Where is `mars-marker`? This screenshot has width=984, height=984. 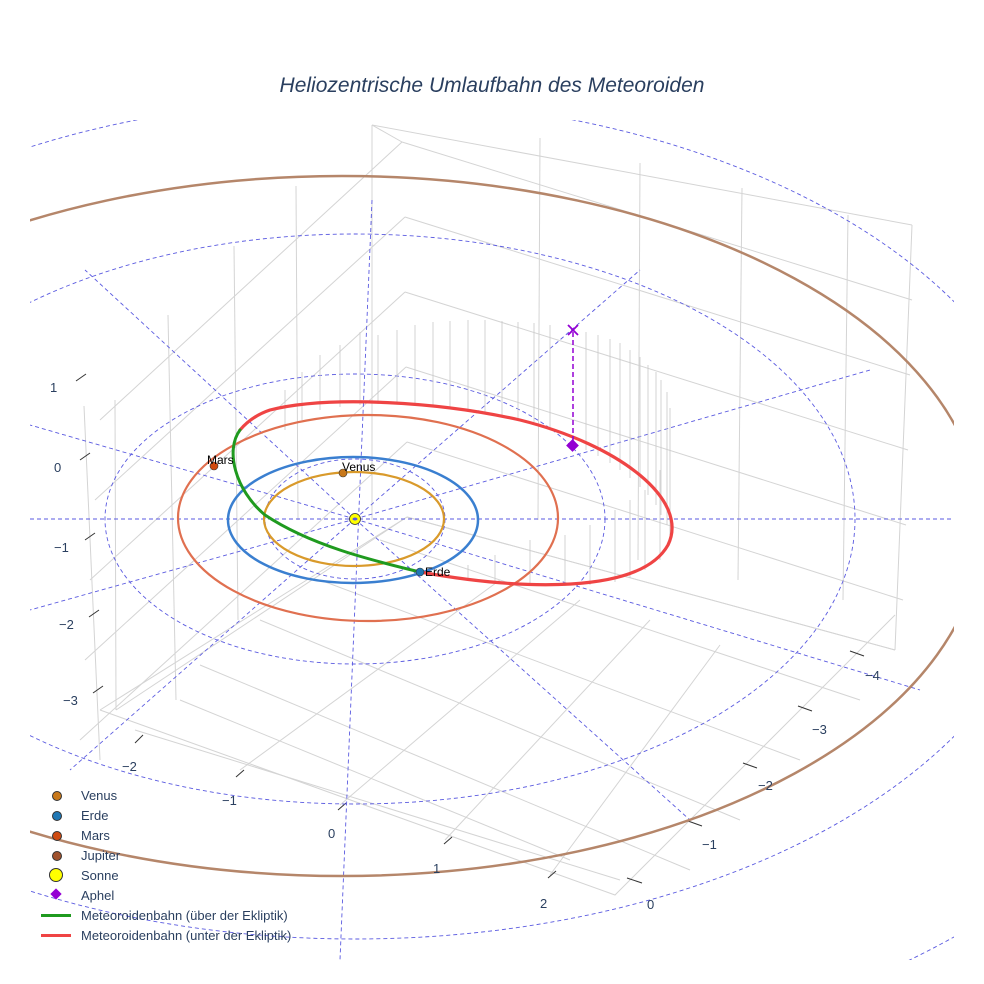 mars-marker is located at coordinates (214, 466).